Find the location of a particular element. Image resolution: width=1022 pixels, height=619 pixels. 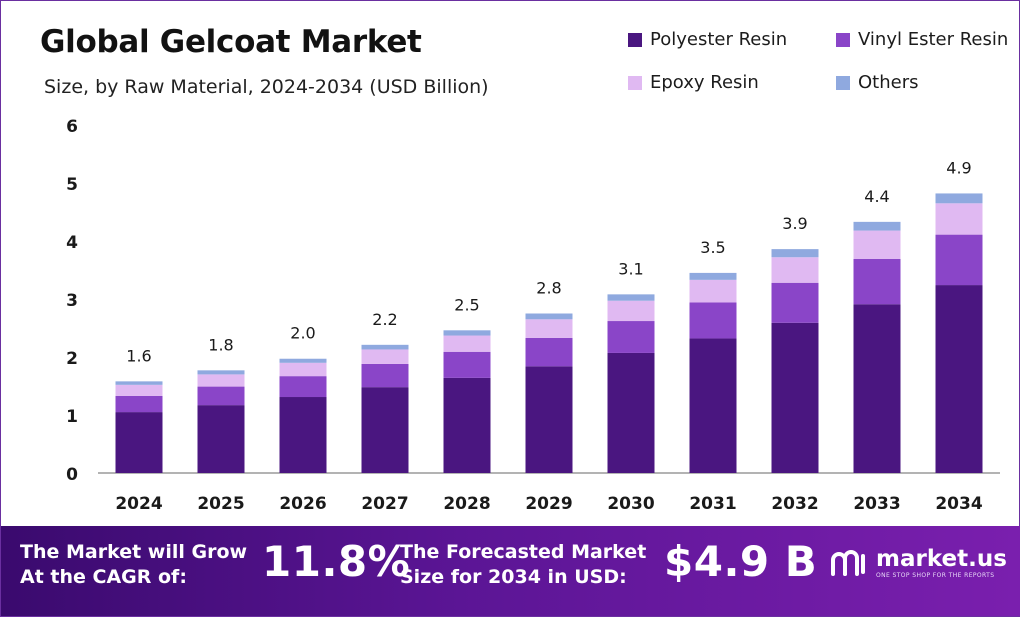

market-us-logo-icon is located at coordinates (848, 562).